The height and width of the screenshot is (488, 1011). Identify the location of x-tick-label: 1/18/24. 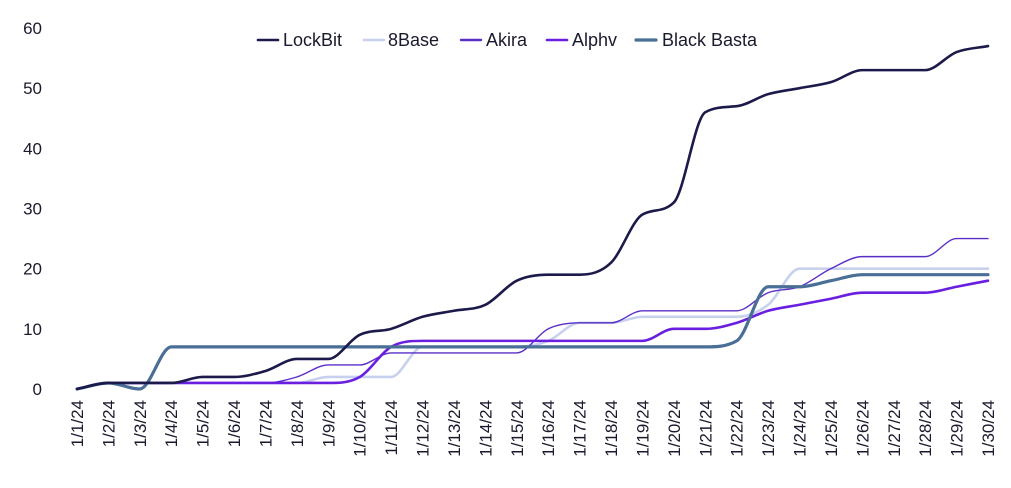
(611, 428).